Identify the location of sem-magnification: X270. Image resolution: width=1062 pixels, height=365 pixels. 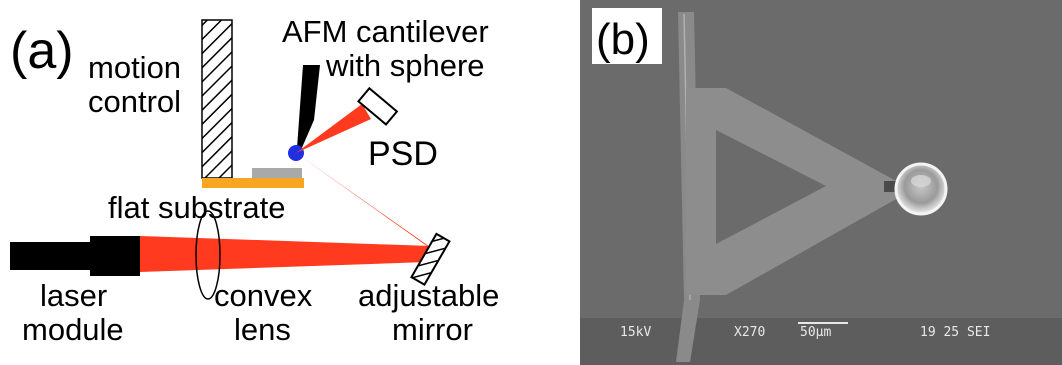
(749, 332).